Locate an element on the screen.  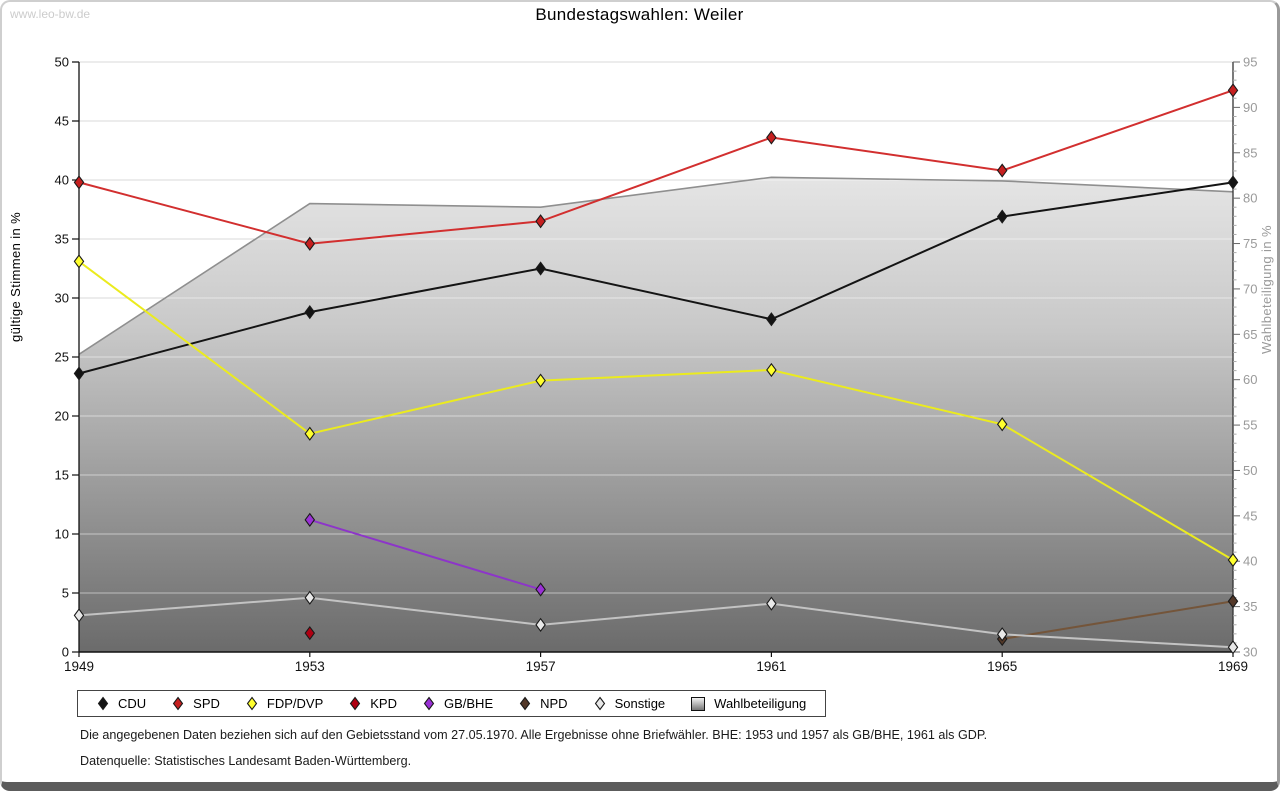
left-tick-label: 20 is located at coordinates (62, 416).